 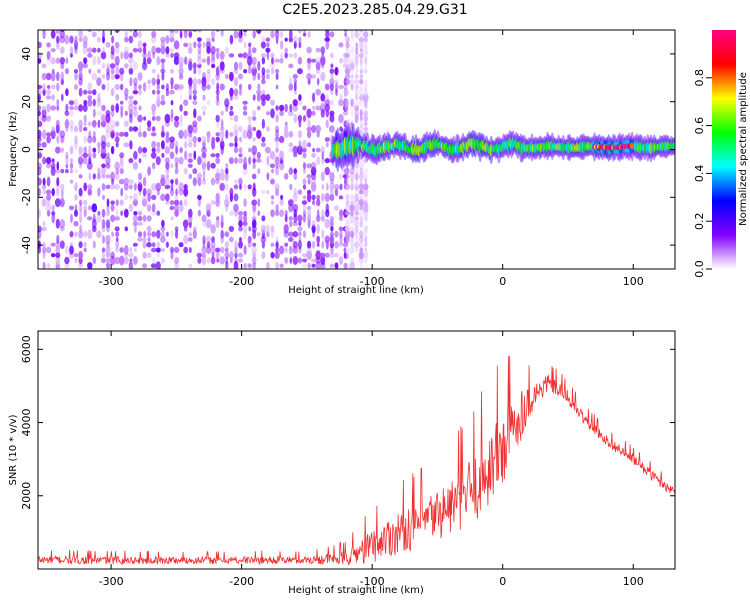 What do you see at coordinates (26, 349) in the screenshot?
I see `y-tick-label: 6000` at bounding box center [26, 349].